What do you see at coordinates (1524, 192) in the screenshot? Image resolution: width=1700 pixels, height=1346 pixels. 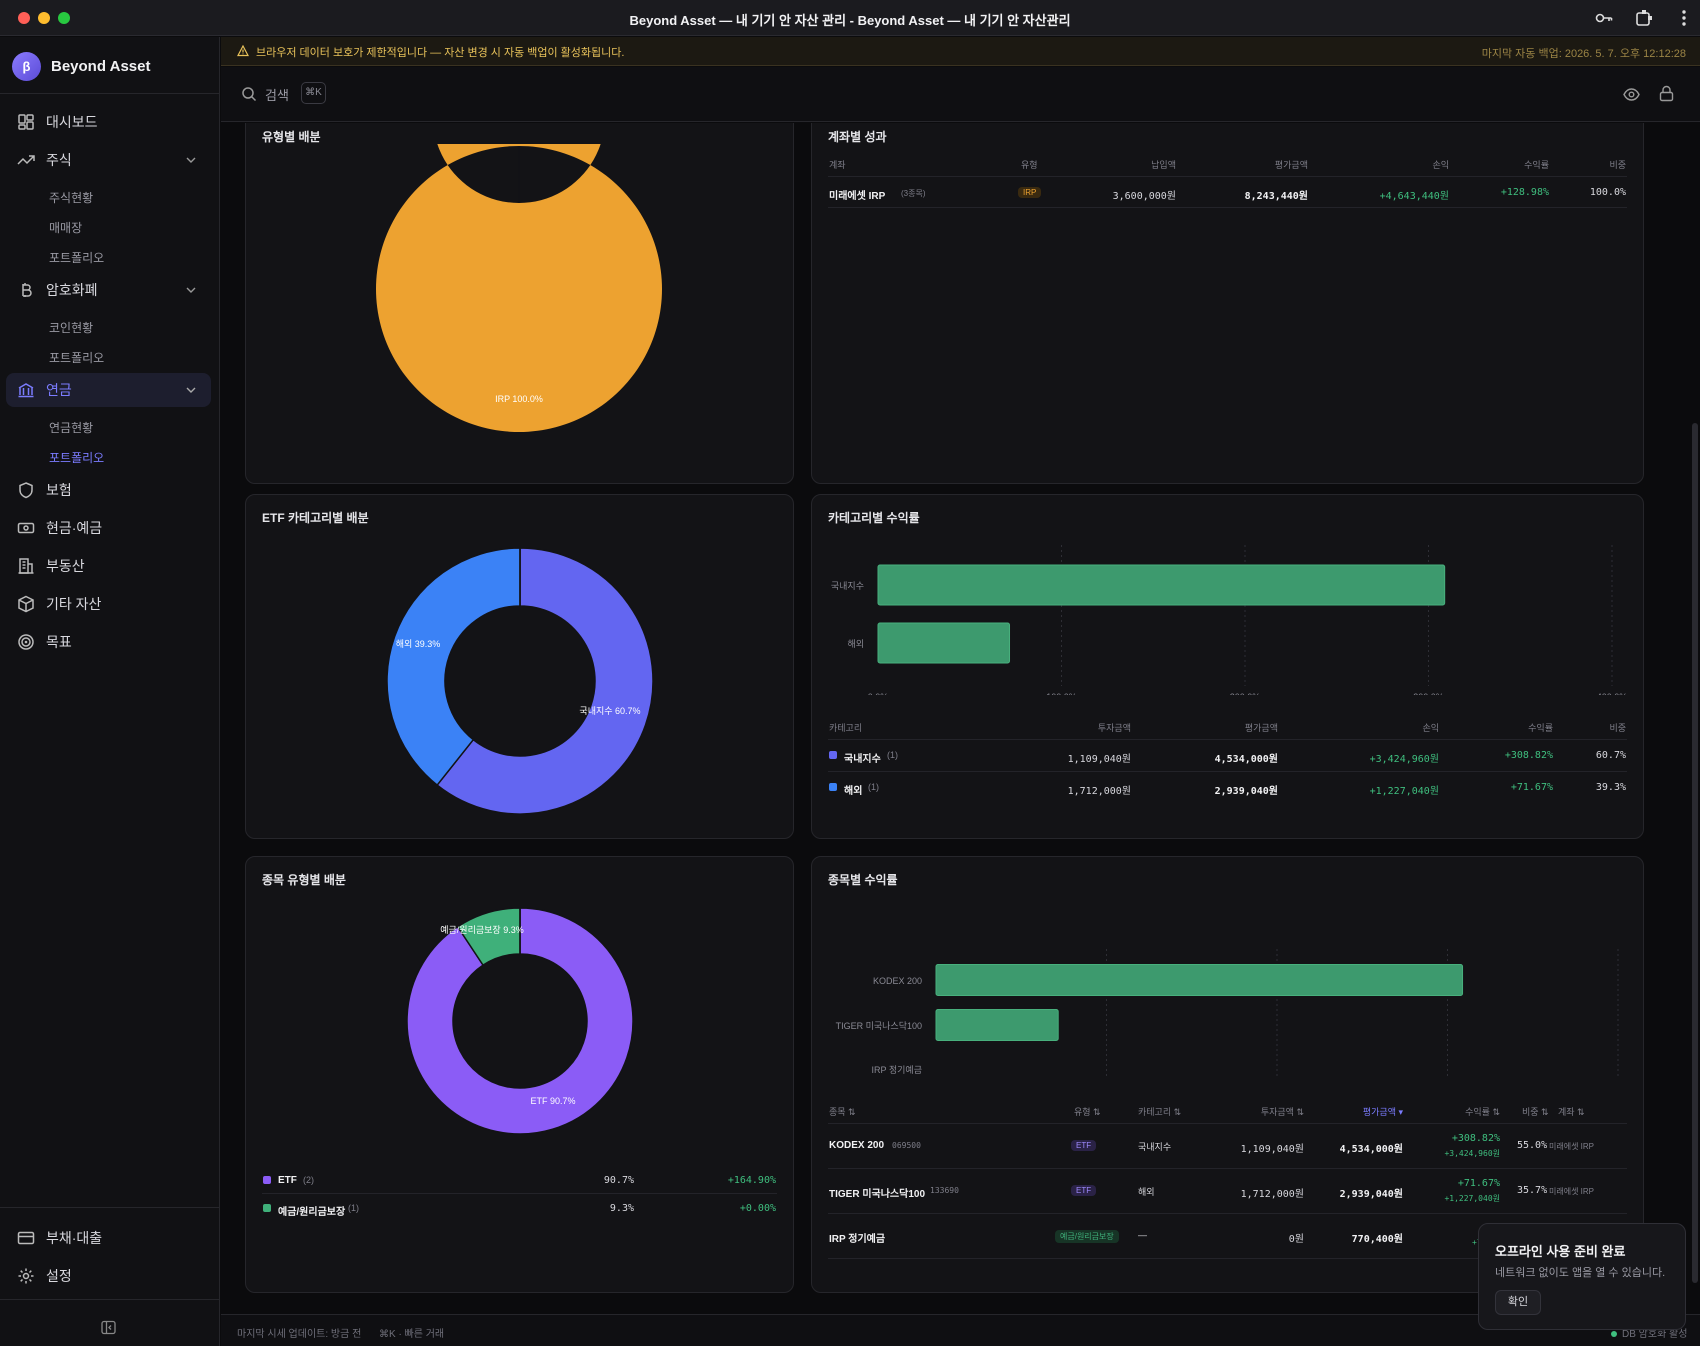 I see `return-rate: +128.98%` at bounding box center [1524, 192].